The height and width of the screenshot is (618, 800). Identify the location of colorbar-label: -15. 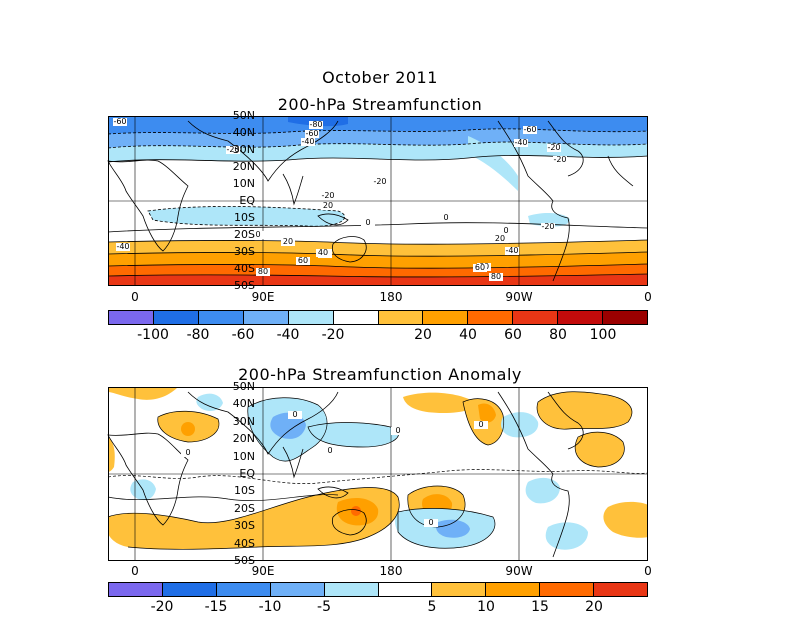
(216, 607).